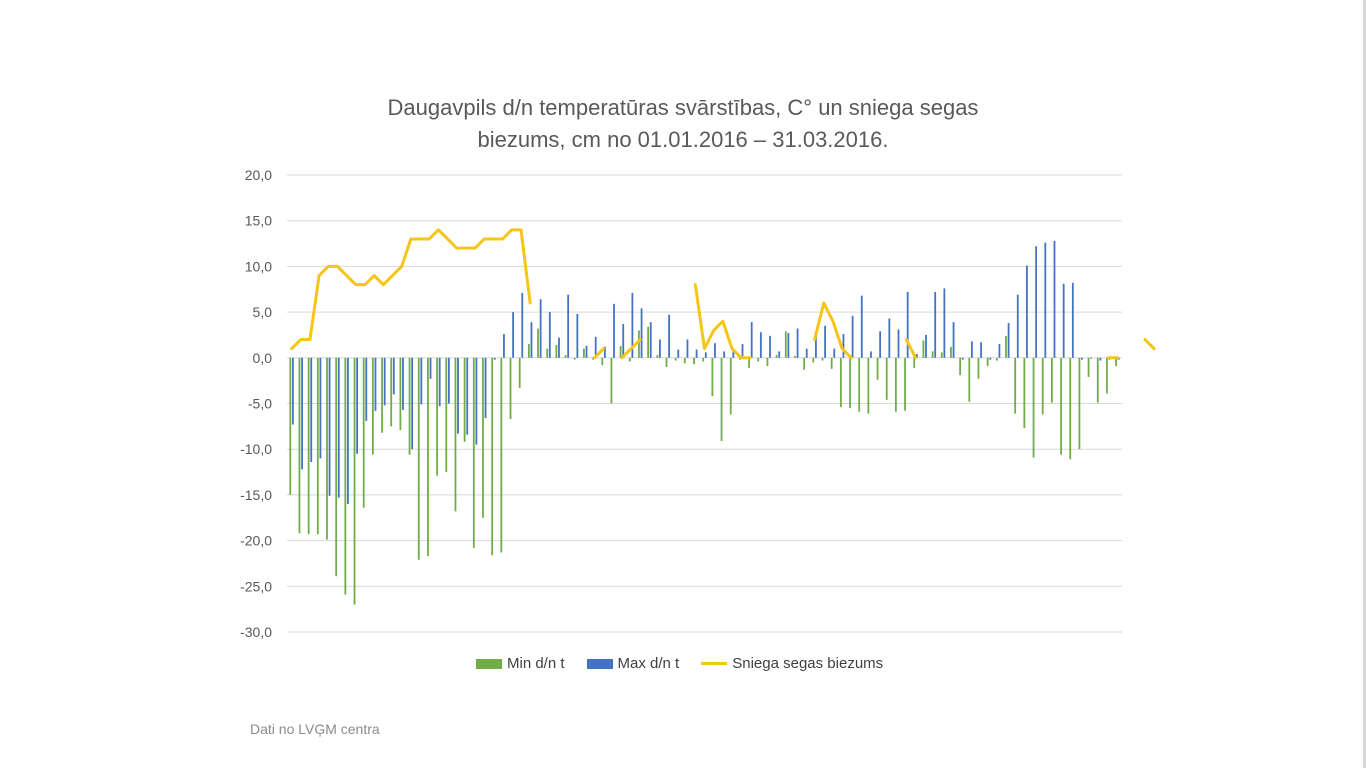 The image size is (1366, 768). What do you see at coordinates (520, 663) in the screenshot?
I see `legend-item-min: Min d/n t` at bounding box center [520, 663].